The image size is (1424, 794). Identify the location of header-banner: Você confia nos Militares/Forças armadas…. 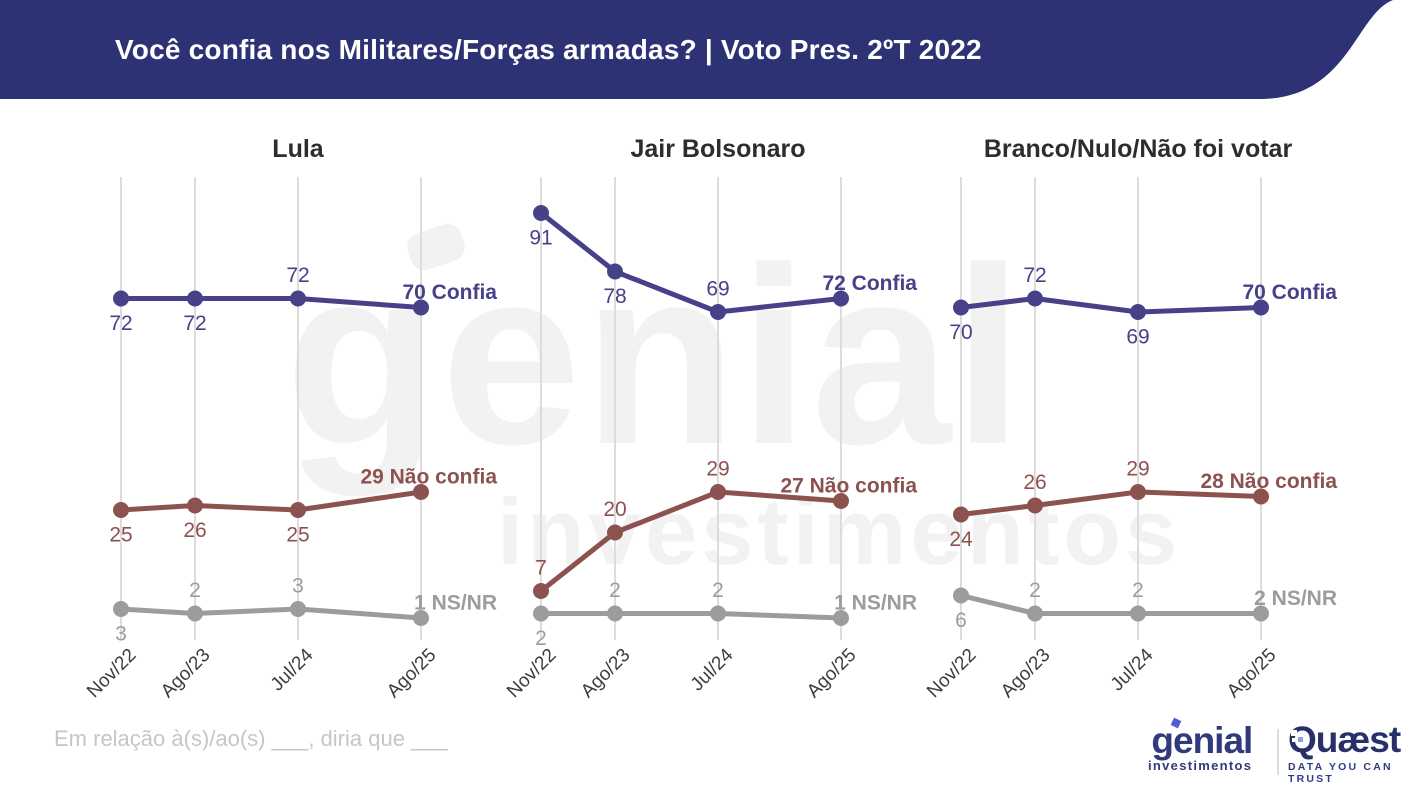
(712, 49).